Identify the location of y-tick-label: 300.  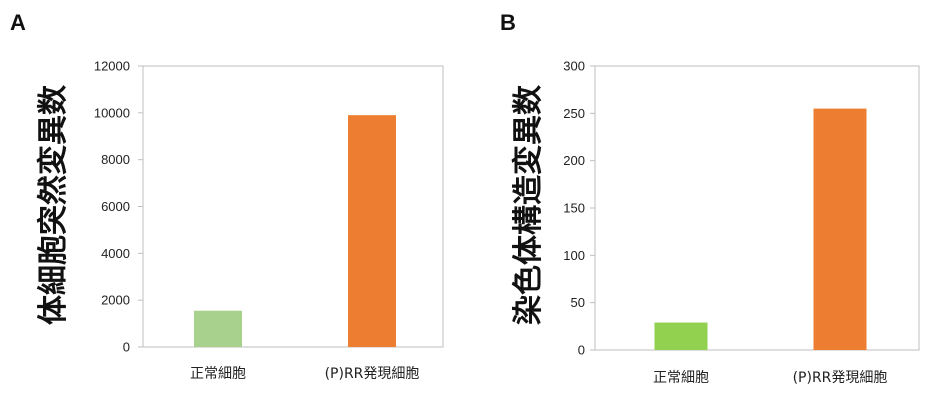
(574, 66).